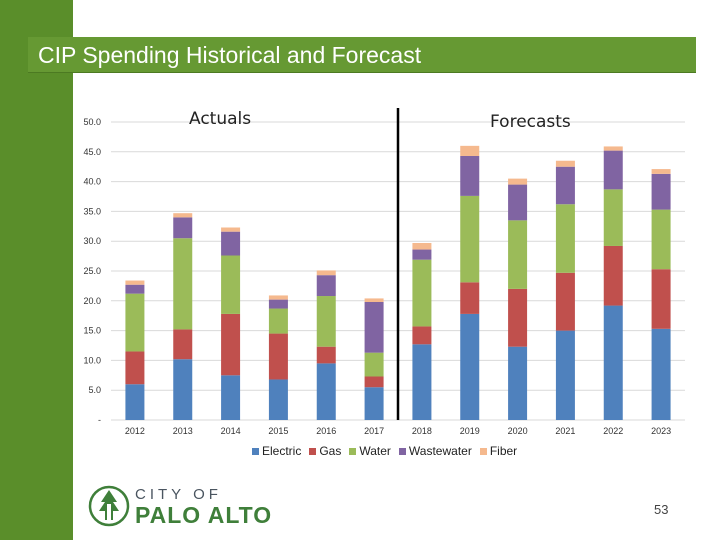 The width and height of the screenshot is (720, 540). What do you see at coordinates (565, 185) in the screenshot?
I see `bar-segment-wastewater-2021` at bounding box center [565, 185].